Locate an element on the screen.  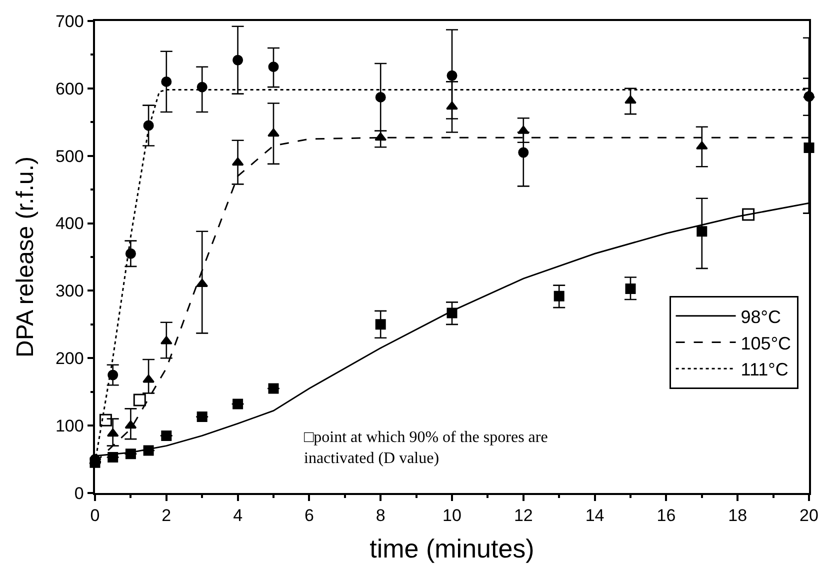
x-tick-label: 20 is located at coordinates (809, 516).